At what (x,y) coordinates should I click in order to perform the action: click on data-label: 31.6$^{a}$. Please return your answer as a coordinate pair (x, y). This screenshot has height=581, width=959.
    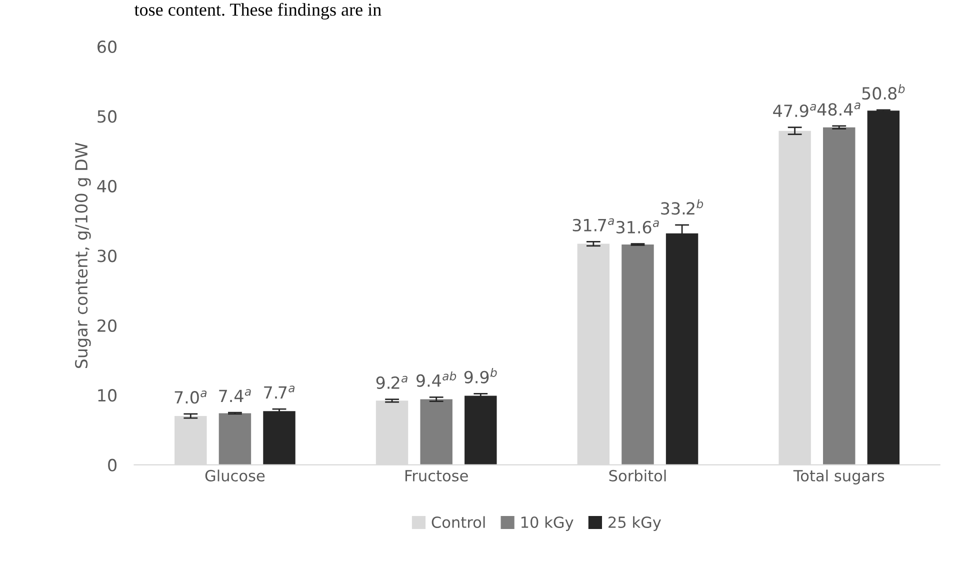
    Looking at the image, I should click on (637, 227).